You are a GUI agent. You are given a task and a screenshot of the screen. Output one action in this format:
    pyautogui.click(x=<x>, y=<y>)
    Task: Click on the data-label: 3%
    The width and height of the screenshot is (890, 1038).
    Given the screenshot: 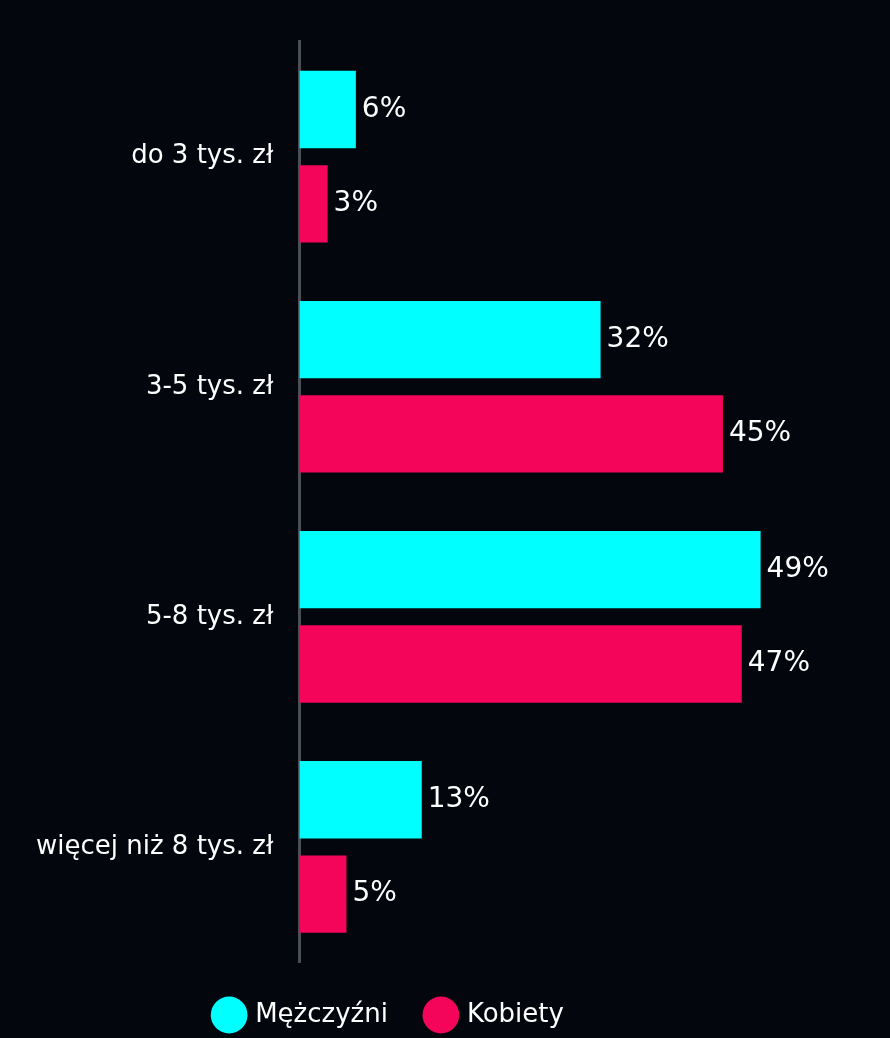 What is the action you would take?
    pyautogui.click(x=356, y=202)
    